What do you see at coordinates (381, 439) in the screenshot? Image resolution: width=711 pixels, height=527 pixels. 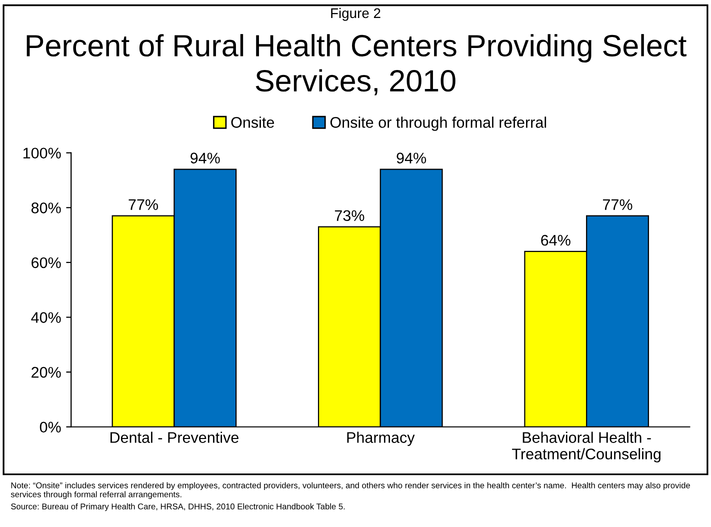 I see `x-tick-label: Pharmacy` at bounding box center [381, 439].